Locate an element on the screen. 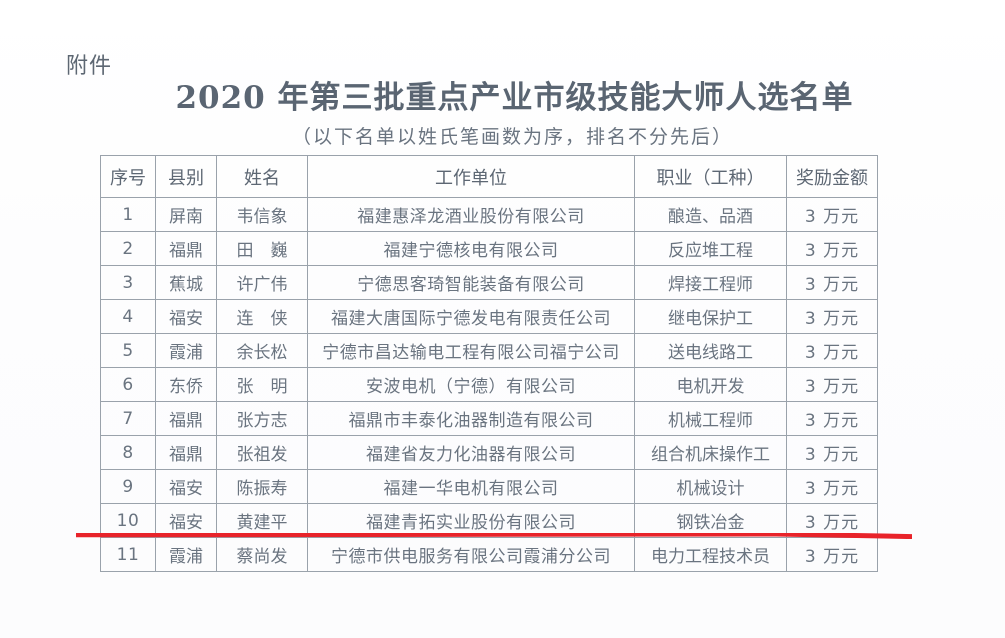 The image size is (1005, 638). cell-occupation: 电力工程技术员 is located at coordinates (710, 554).